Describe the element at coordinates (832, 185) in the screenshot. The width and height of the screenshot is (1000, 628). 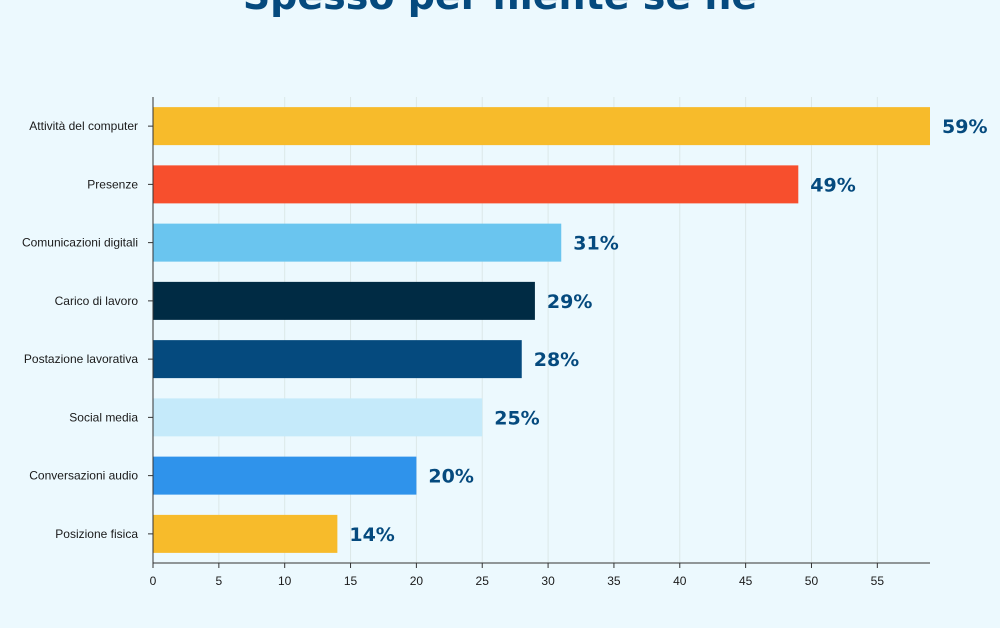
I see `value-label: 49%` at that location.